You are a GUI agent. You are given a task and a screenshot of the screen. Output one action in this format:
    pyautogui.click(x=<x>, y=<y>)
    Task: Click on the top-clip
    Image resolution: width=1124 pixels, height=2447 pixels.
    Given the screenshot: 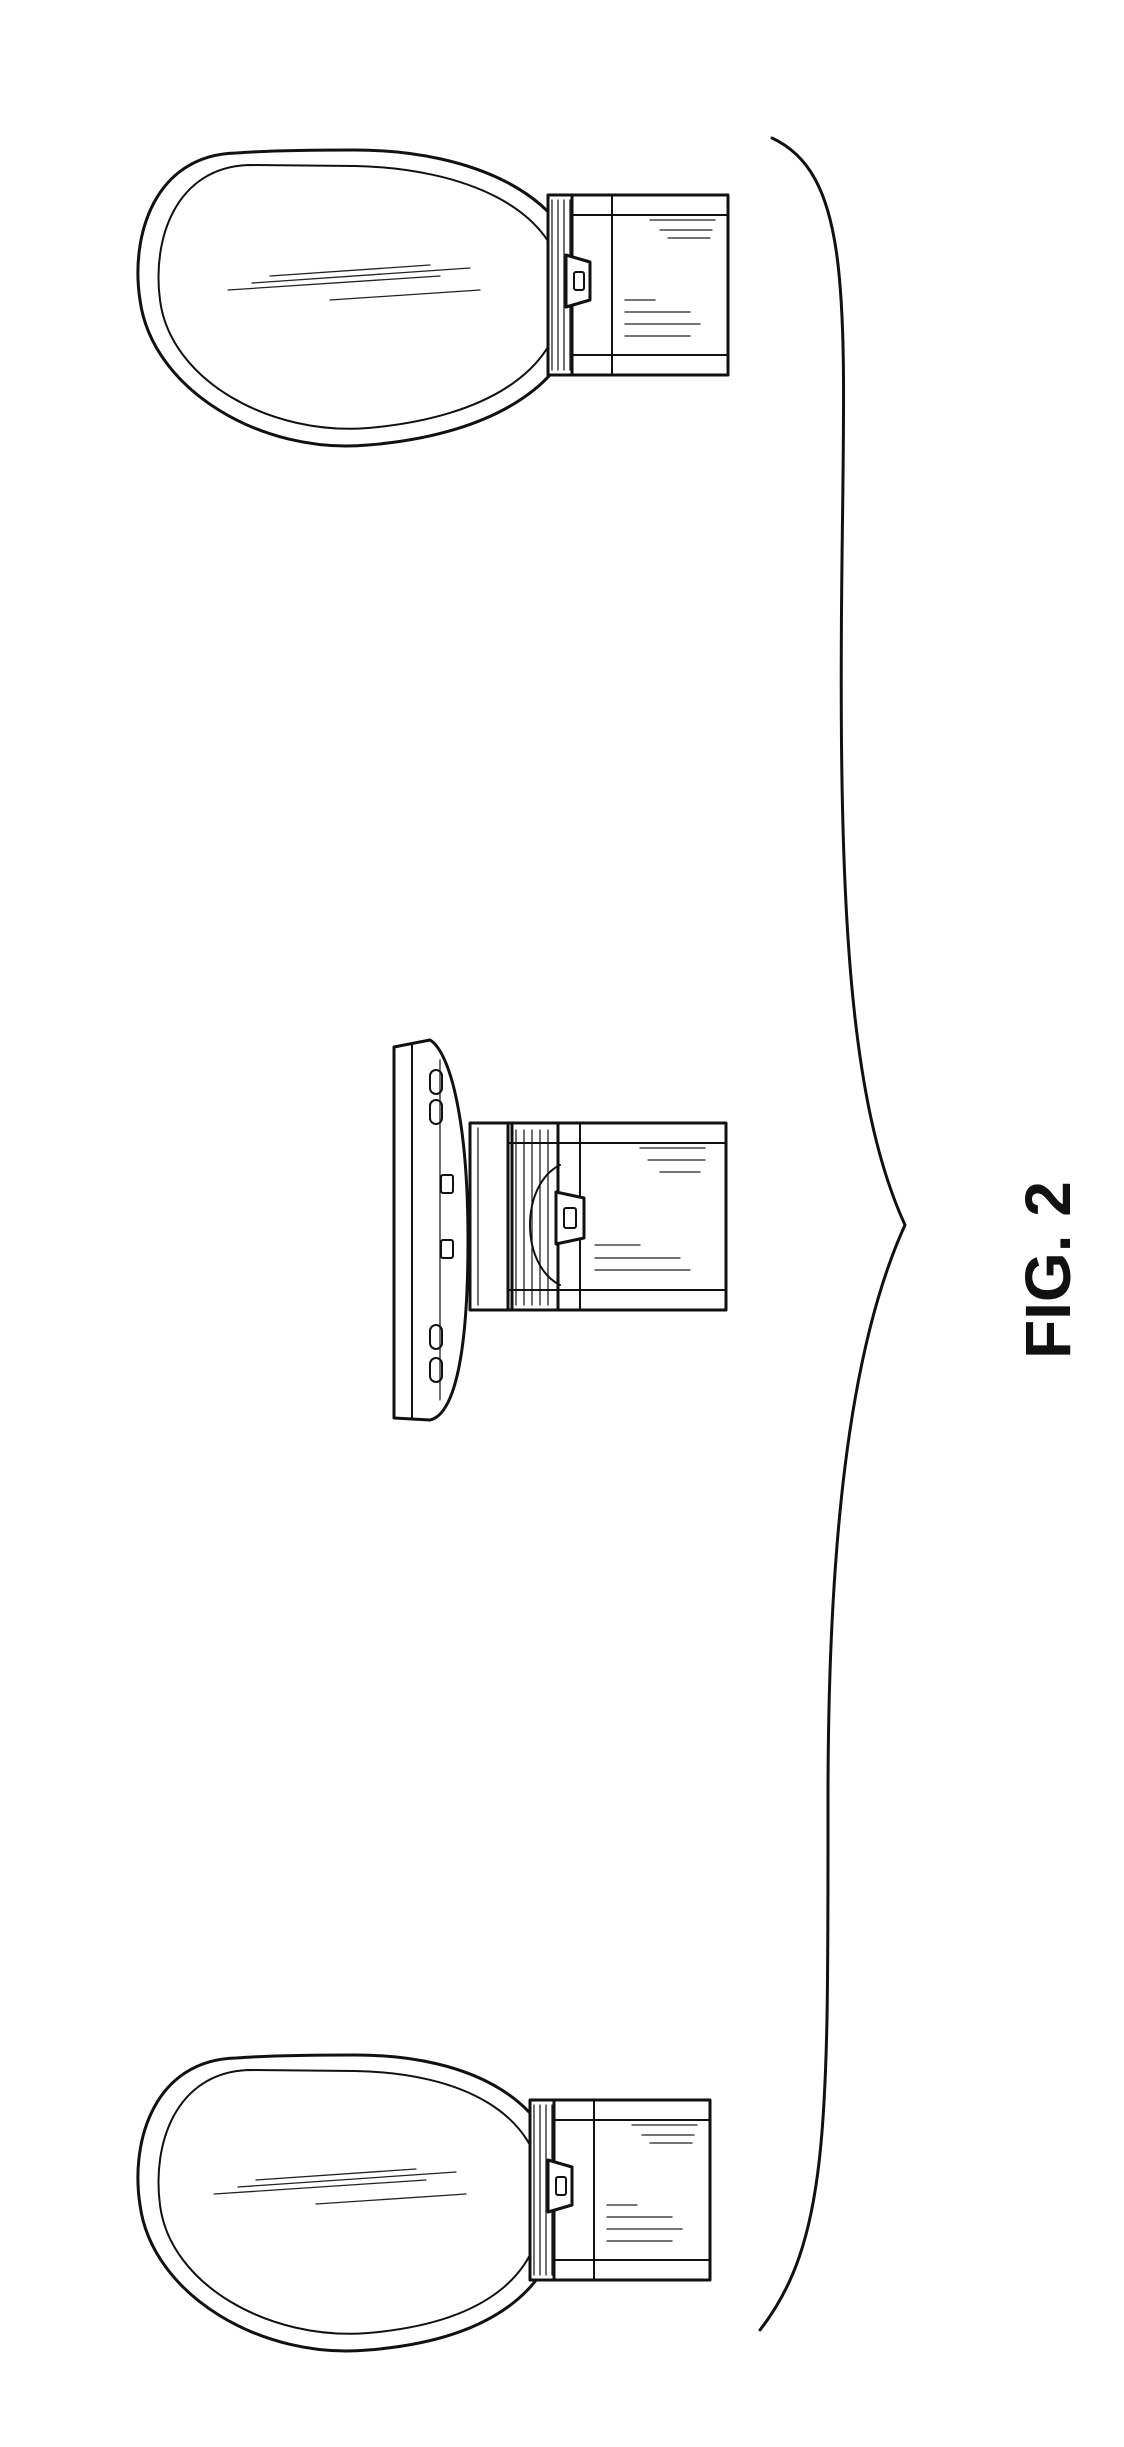 What is the action you would take?
    pyautogui.click(x=578, y=281)
    